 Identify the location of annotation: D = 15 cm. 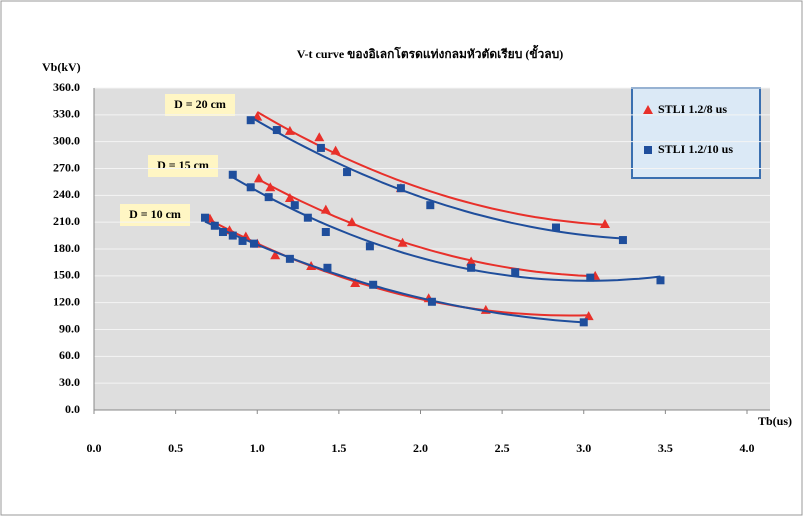
(183, 165).